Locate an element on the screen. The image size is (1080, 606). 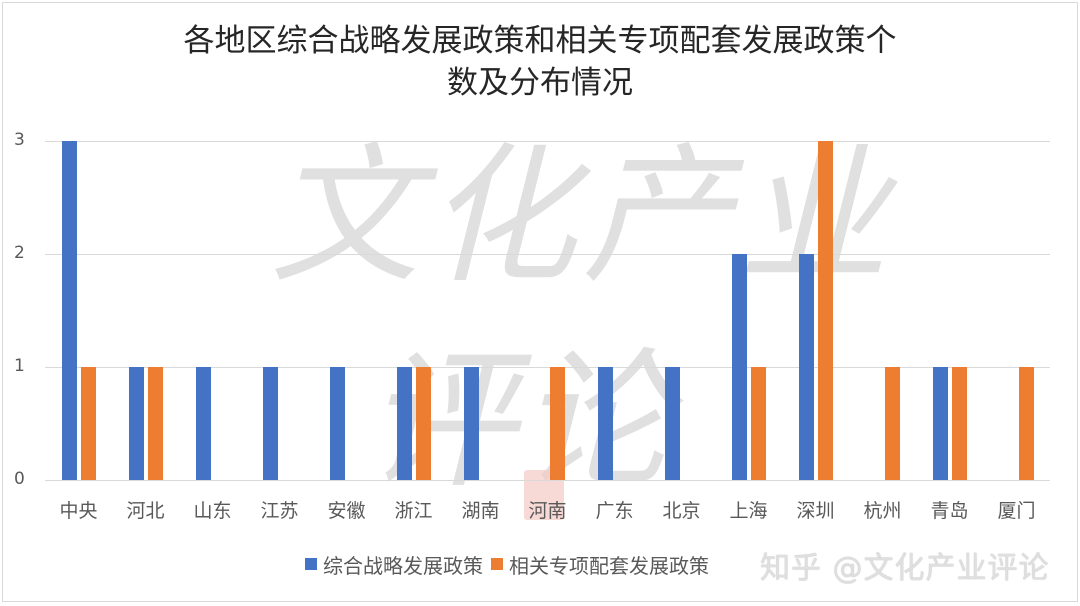
chart-title: 各地区综合战略发展政策和相关专项配套发展政策个 数及分布情况 is located at coordinates (540, 62).